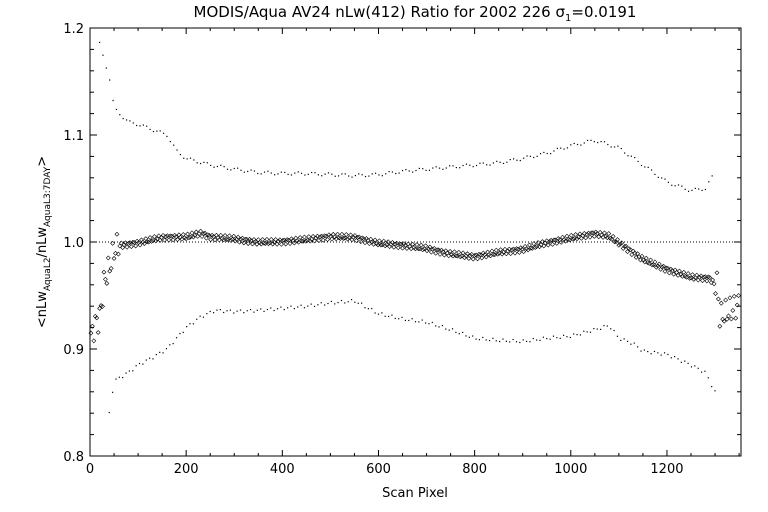 The width and height of the screenshot is (768, 512). Describe the element at coordinates (73, 243) in the screenshot. I see `y-tick-label: 1.0` at that location.